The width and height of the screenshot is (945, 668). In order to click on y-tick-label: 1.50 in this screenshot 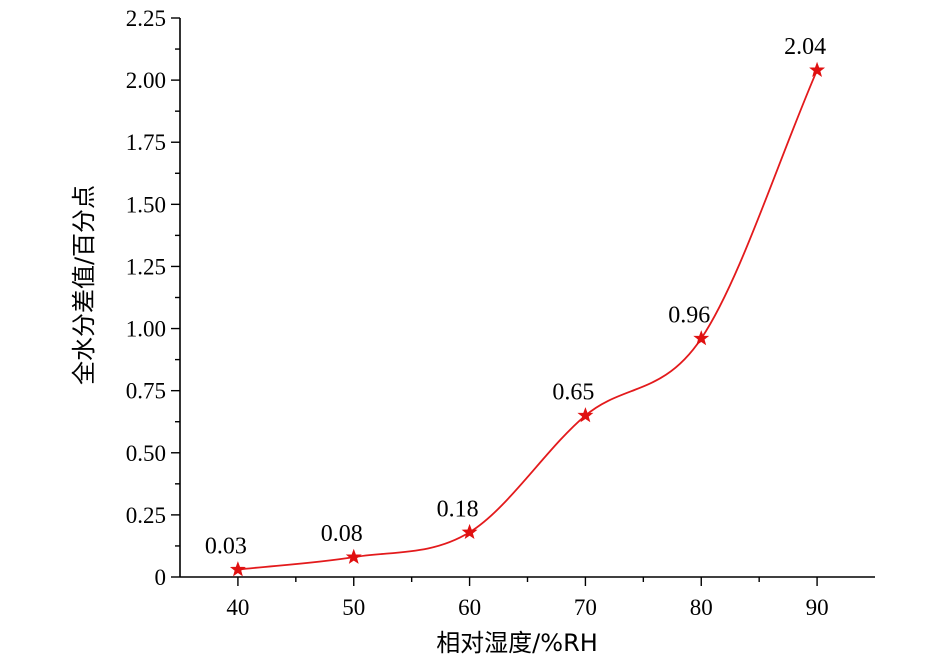, I will do `click(146, 204)`.